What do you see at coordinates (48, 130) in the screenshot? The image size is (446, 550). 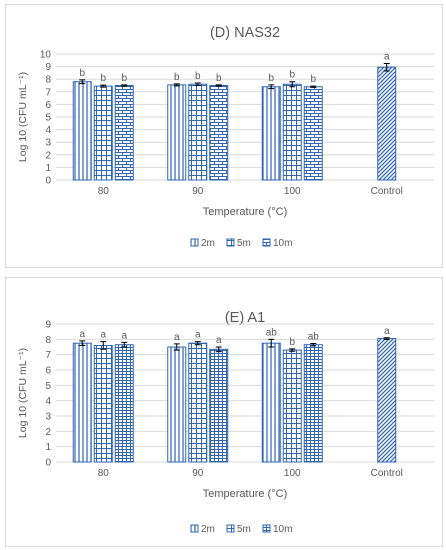 I see `y-tick-label-nas32-4: 4` at bounding box center [48, 130].